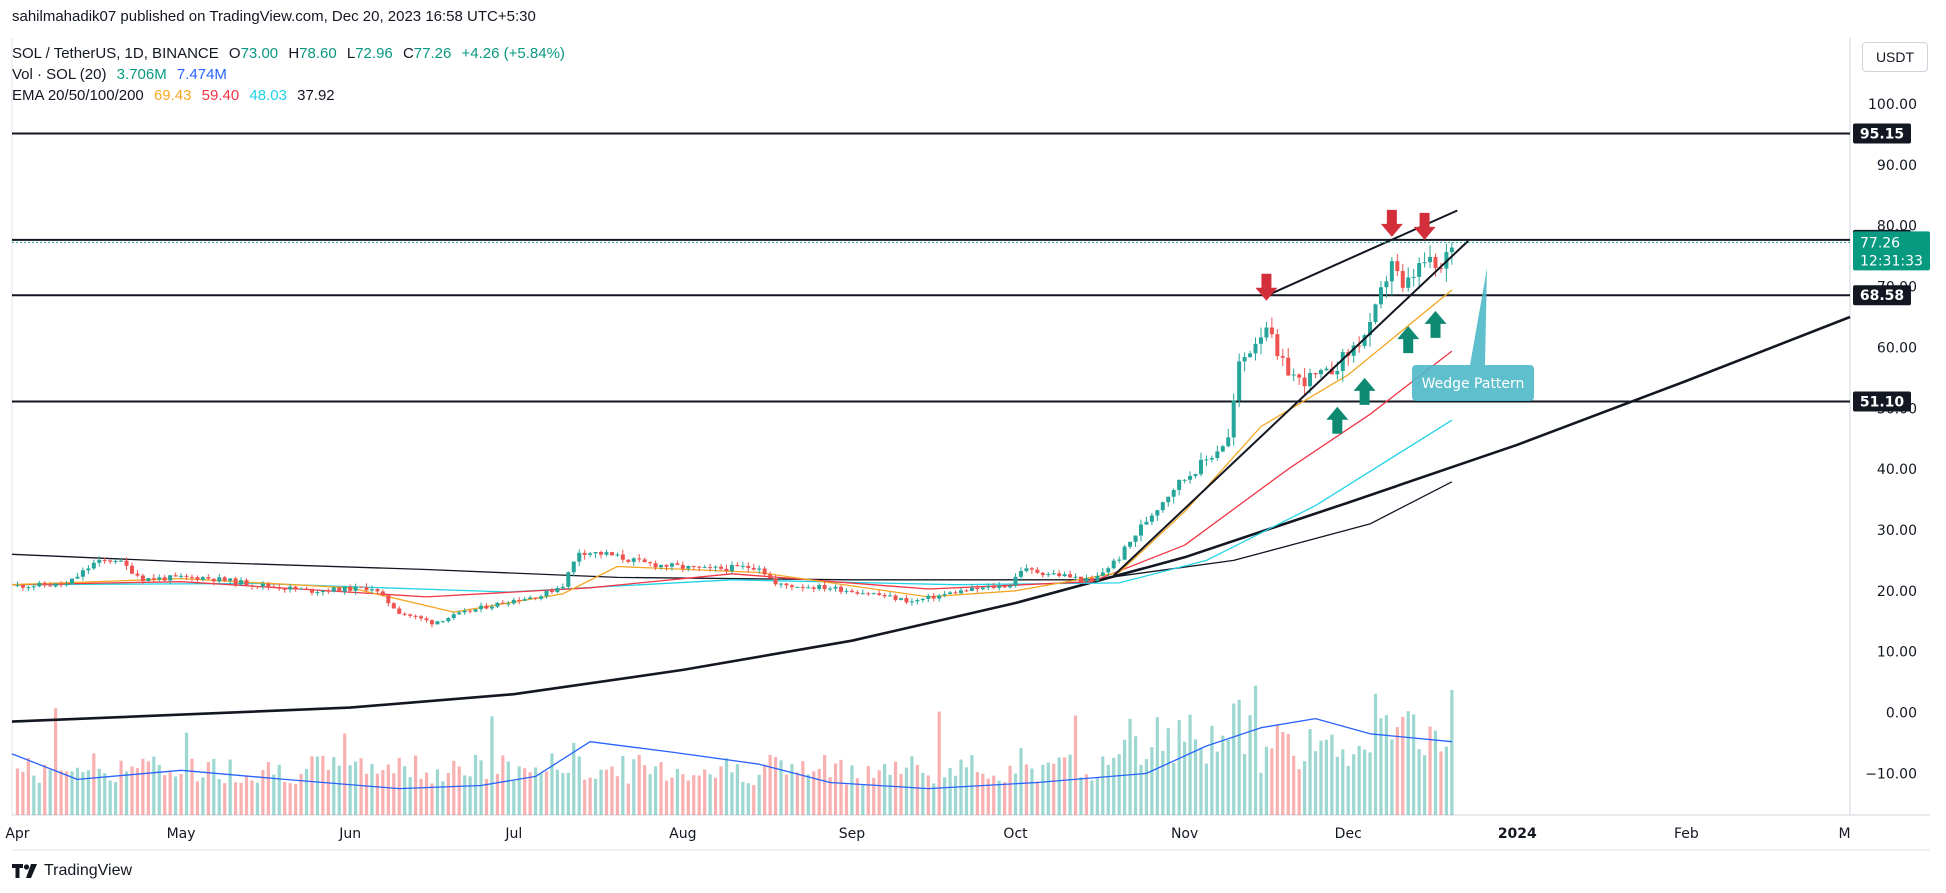 The image size is (1946, 893). I want to click on currency-button: USDT, so click(1895, 57).